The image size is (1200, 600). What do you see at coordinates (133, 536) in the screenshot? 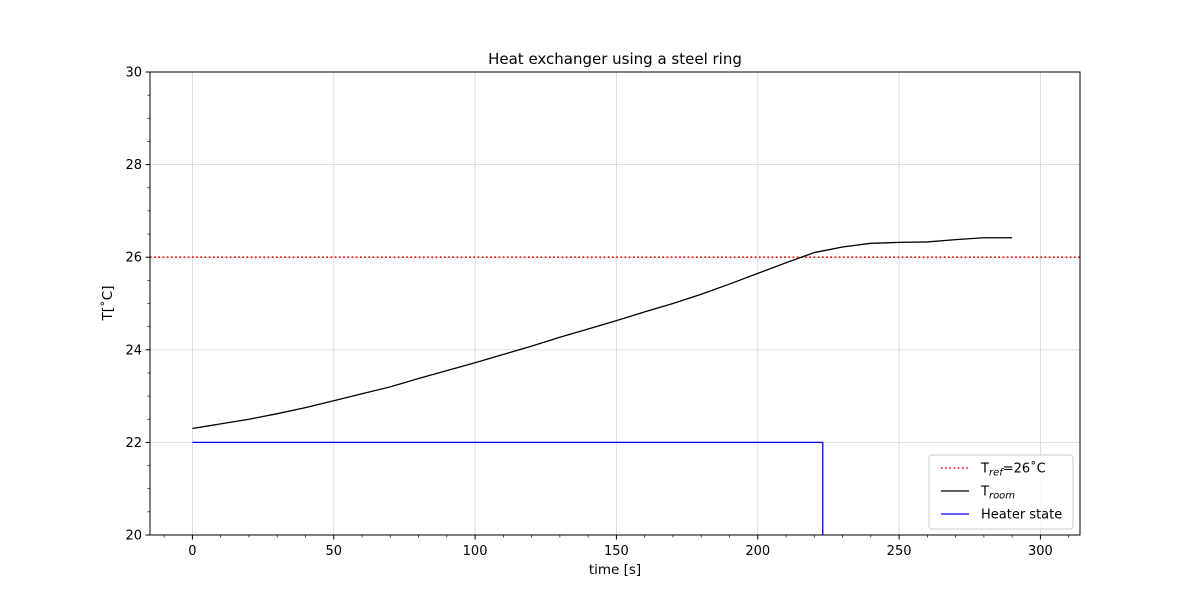
I see `y-tick-label: 20` at bounding box center [133, 536].